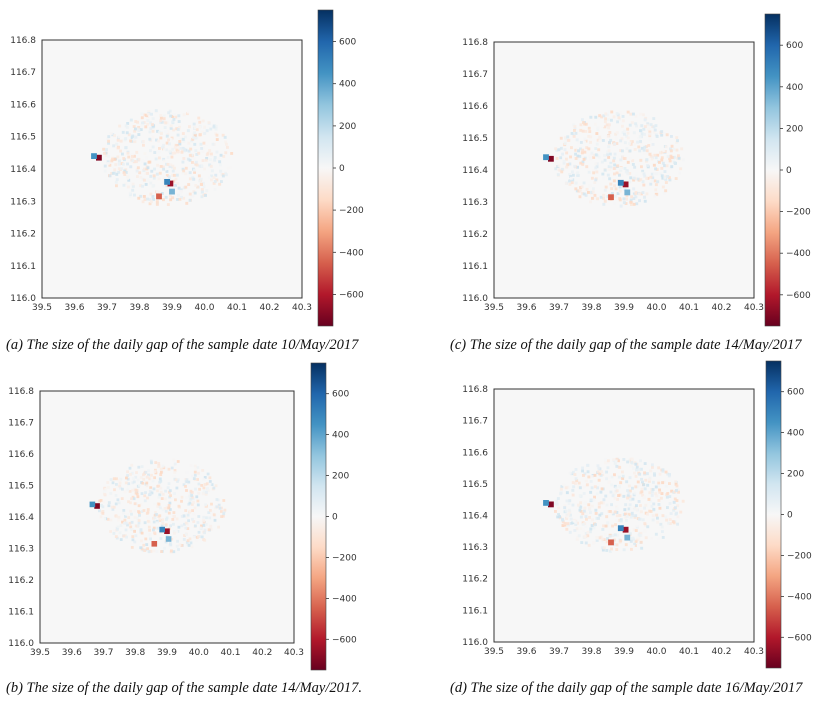 Image resolution: width=826 pixels, height=703 pixels. What do you see at coordinates (167, 531) in the screenshot?
I see `heatmap-hotspot` at bounding box center [167, 531].